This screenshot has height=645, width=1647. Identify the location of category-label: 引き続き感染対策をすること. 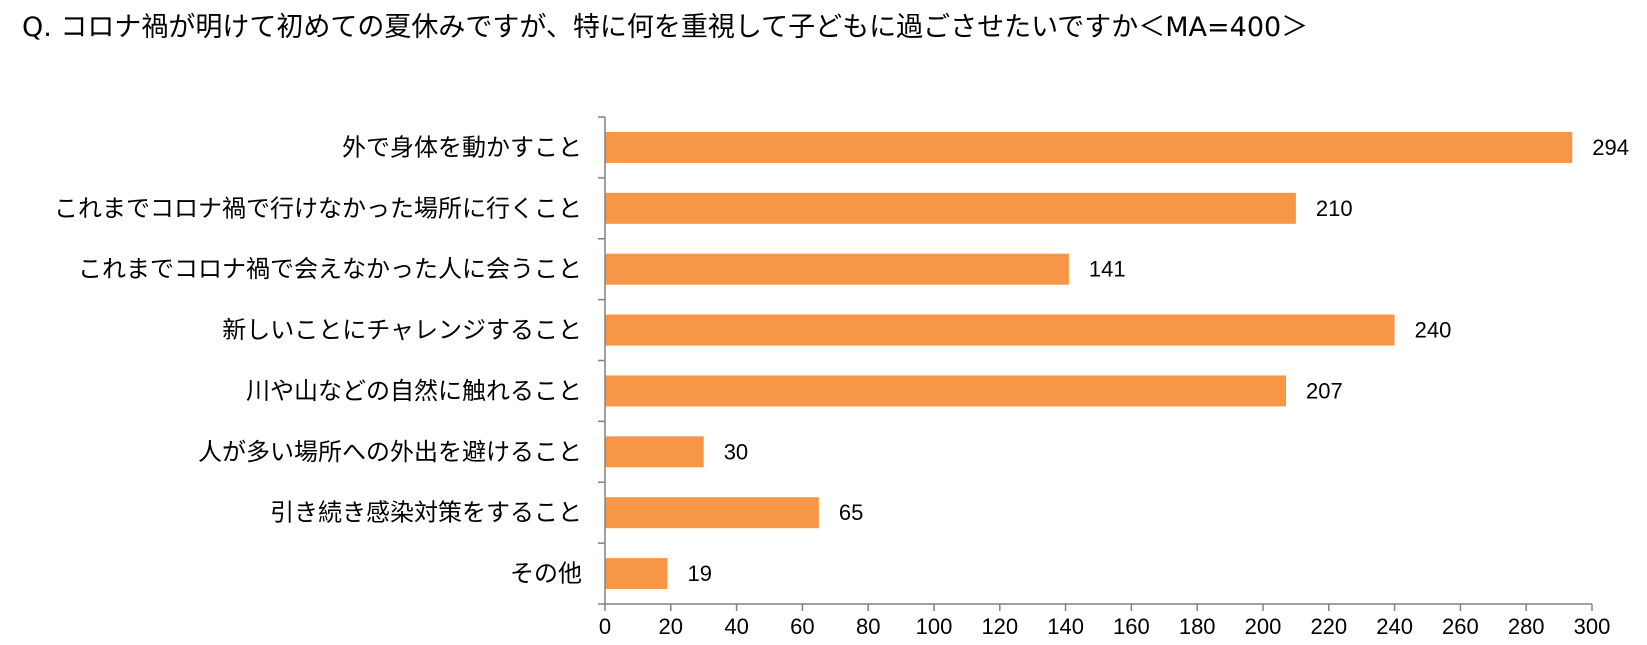
(426, 513).